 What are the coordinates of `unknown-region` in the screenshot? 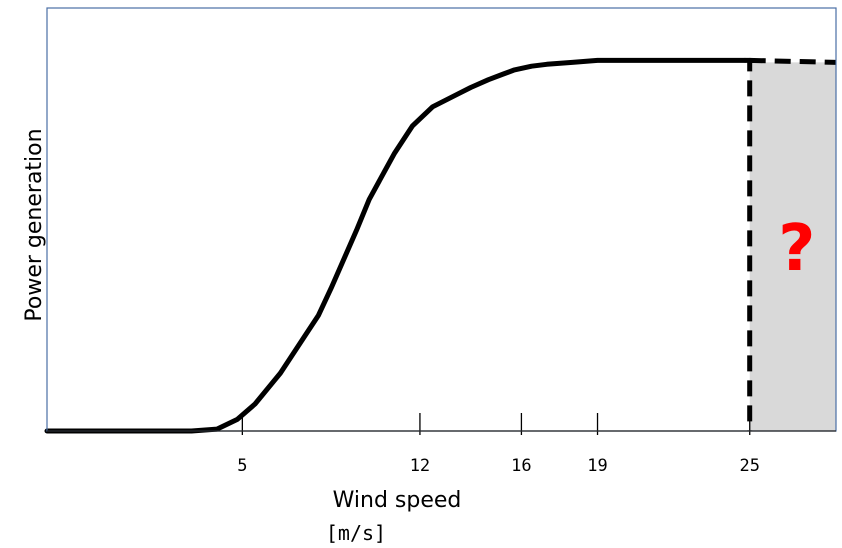 It's located at (792, 247).